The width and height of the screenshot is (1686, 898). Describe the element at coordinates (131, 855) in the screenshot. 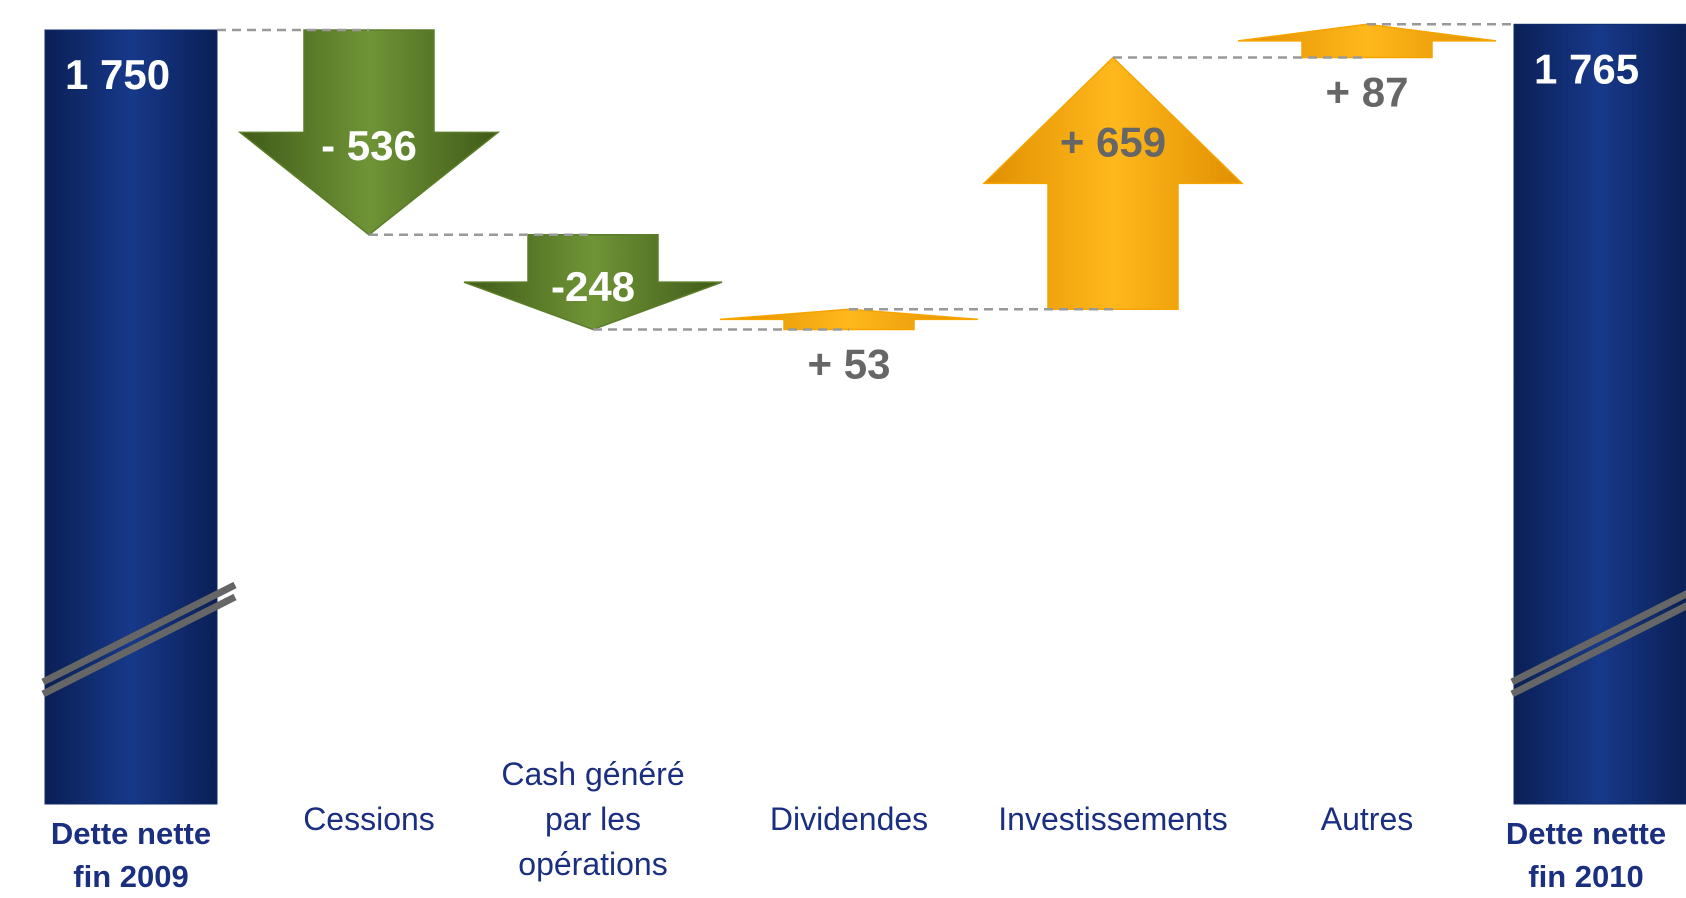

I see `category-label: Dette nette fin 2009` at that location.